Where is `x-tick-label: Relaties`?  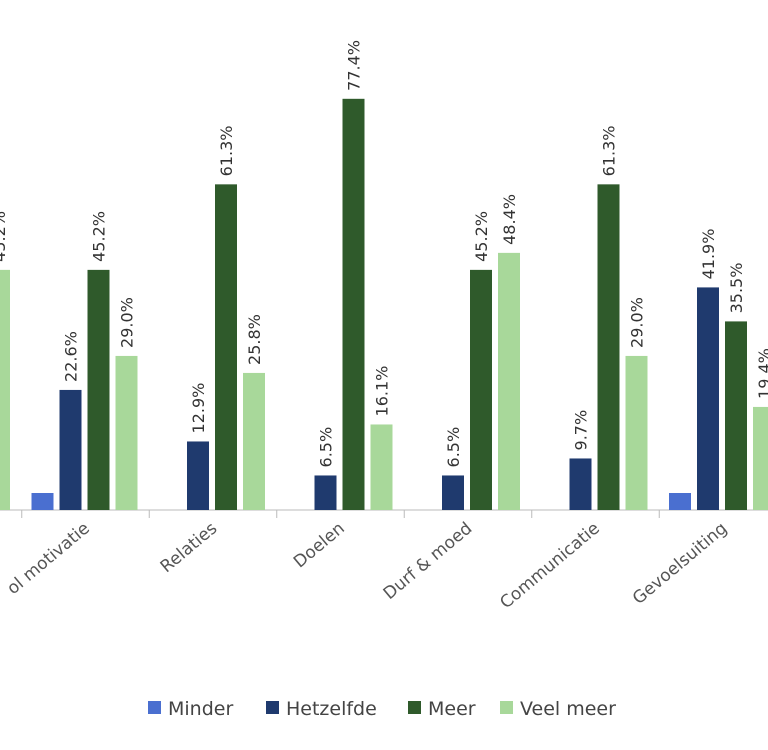 x-tick-label: Relaties is located at coordinates (189, 547).